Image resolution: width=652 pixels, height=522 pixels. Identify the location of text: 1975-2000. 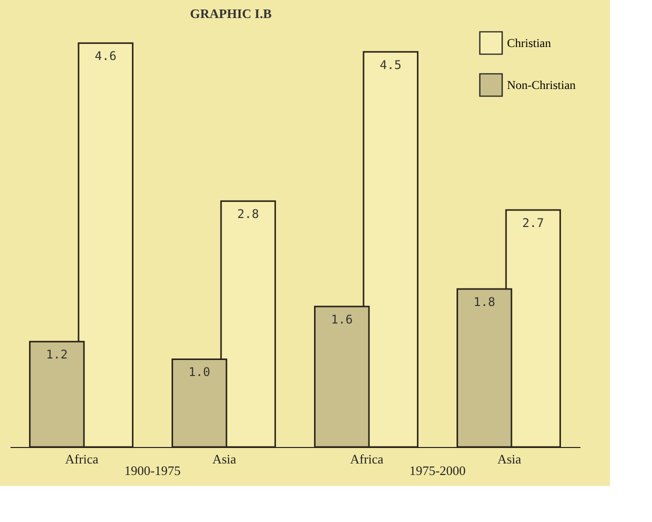
(437, 470).